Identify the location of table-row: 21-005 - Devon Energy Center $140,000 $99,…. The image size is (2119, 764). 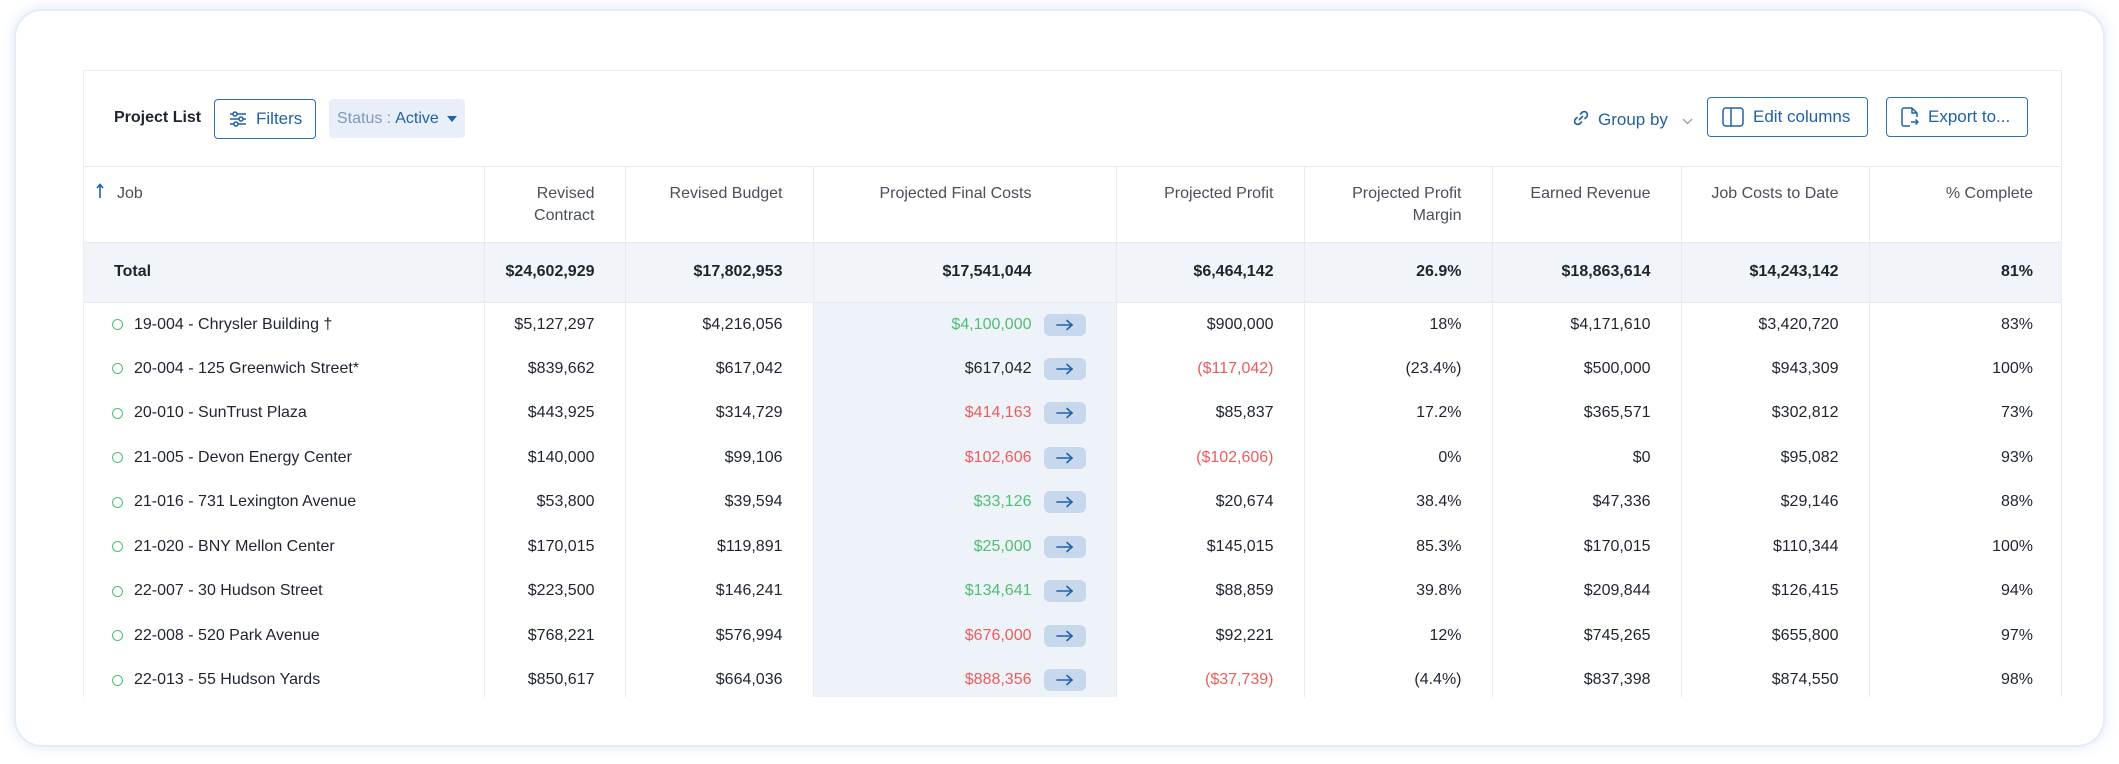
(1072, 457).